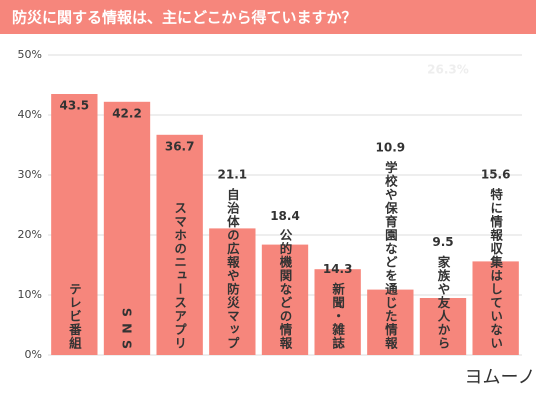  Describe the element at coordinates (338, 269) in the screenshot. I see `value-label: 14.3` at that location.